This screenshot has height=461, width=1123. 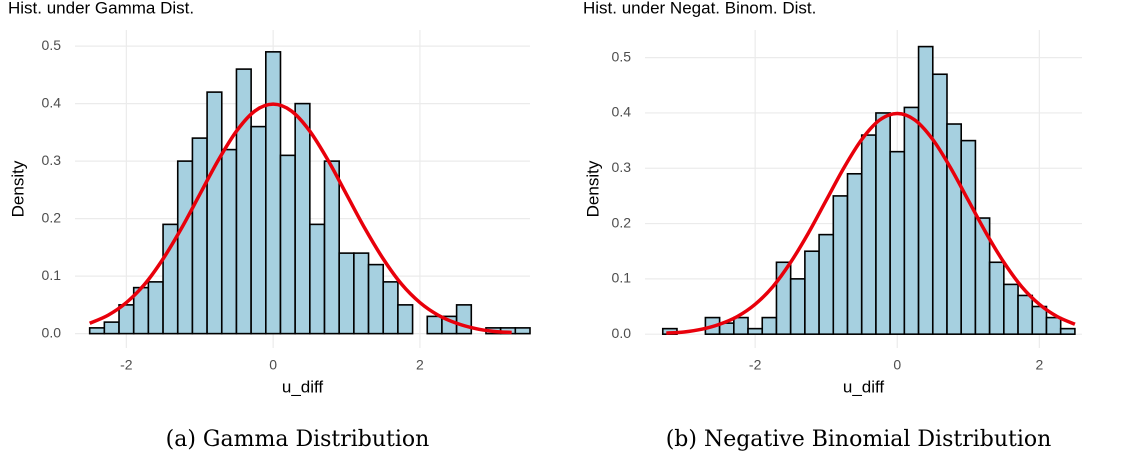 I want to click on chart-title: Hist. under Gamma Dist., so click(x=101, y=8).